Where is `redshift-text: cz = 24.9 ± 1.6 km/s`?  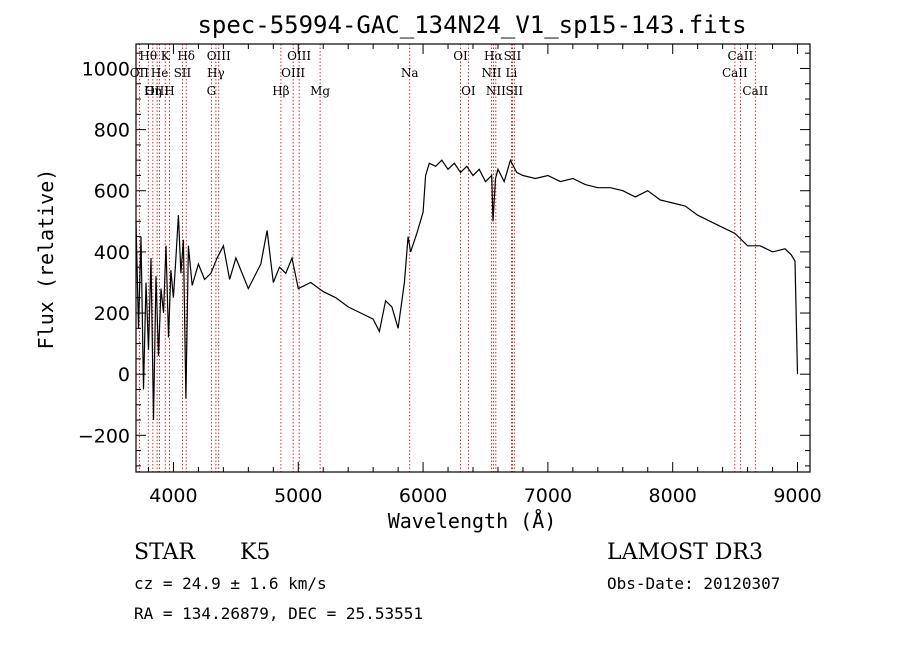
redshift-text: cz = 24.9 ± 1.6 km/s is located at coordinates (230, 583).